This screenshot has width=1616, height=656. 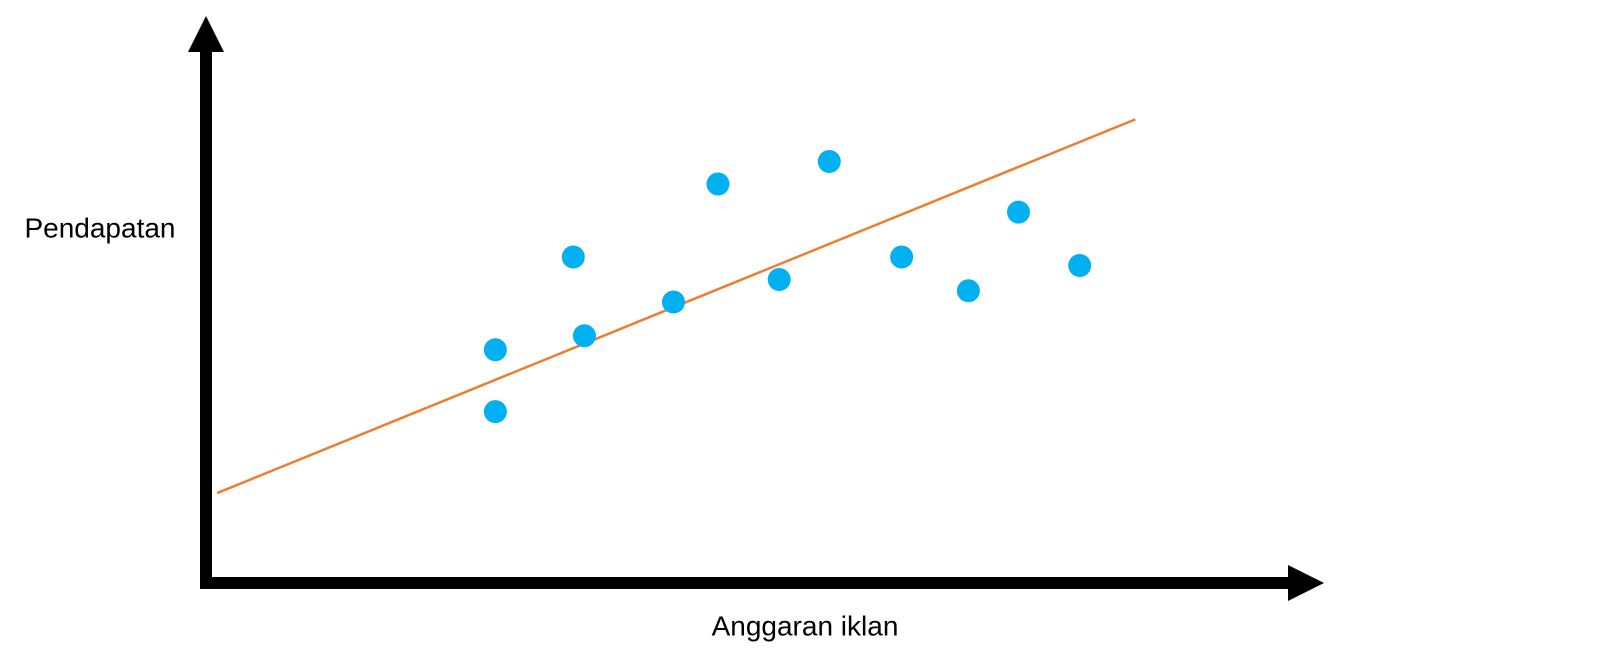 What do you see at coordinates (1306, 583) in the screenshot?
I see `x-axis-arrow` at bounding box center [1306, 583].